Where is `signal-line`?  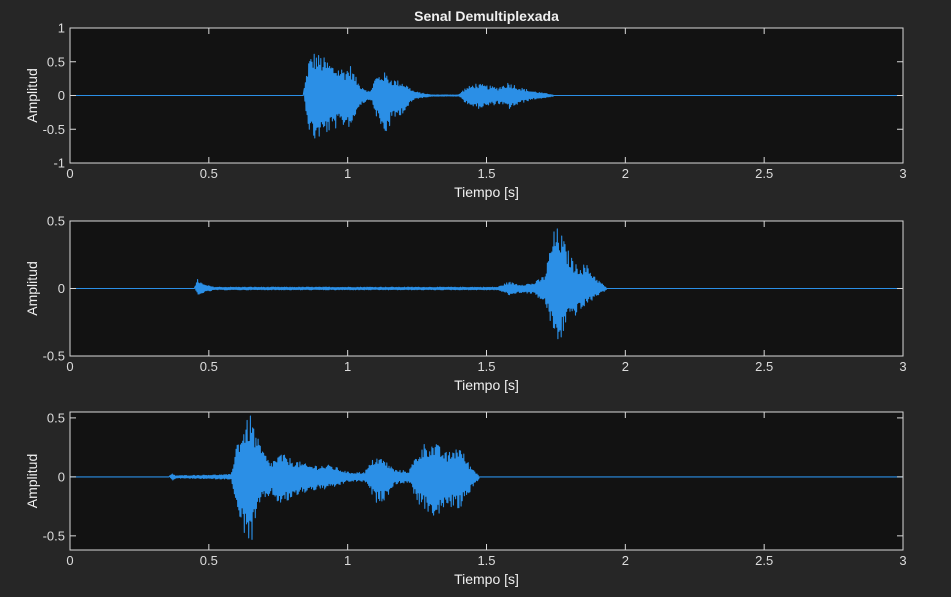
signal-line is located at coordinates (486, 96).